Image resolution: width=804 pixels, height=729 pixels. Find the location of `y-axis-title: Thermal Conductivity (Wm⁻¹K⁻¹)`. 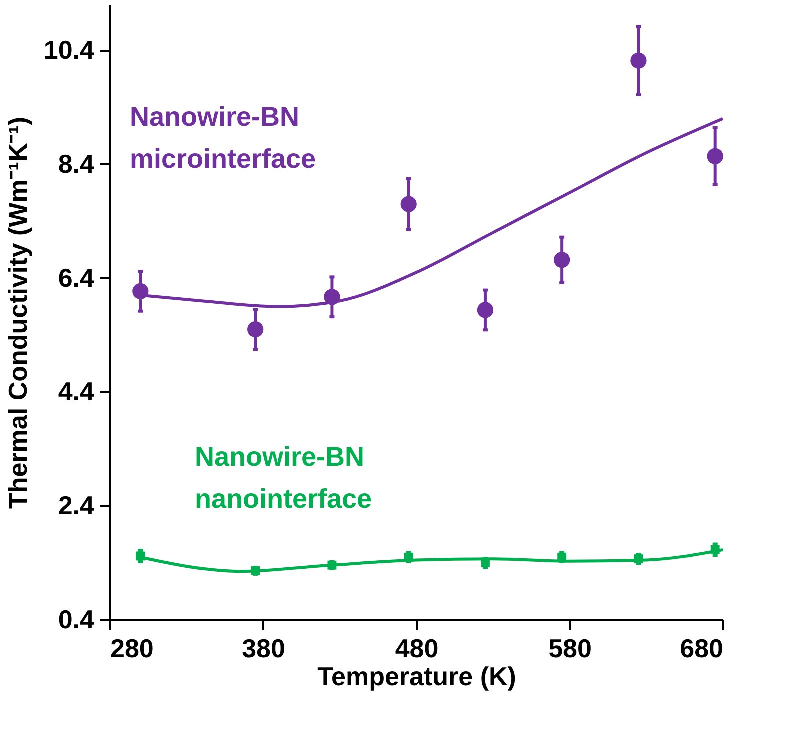

y-axis-title: Thermal Conductivity (Wm⁻¹K⁻¹) is located at coordinates (17, 313).